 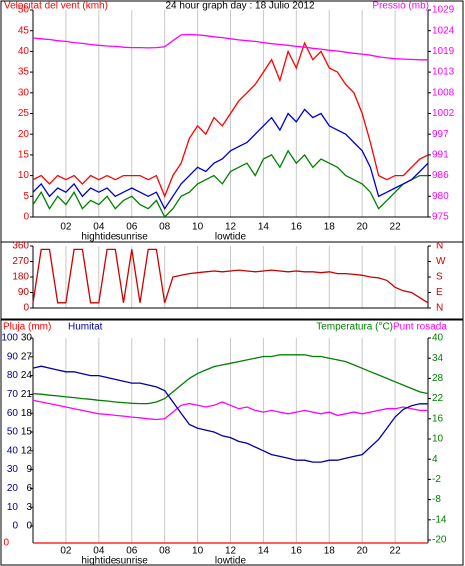 I want to click on y-tick-label: 15, so click(x=24, y=155).